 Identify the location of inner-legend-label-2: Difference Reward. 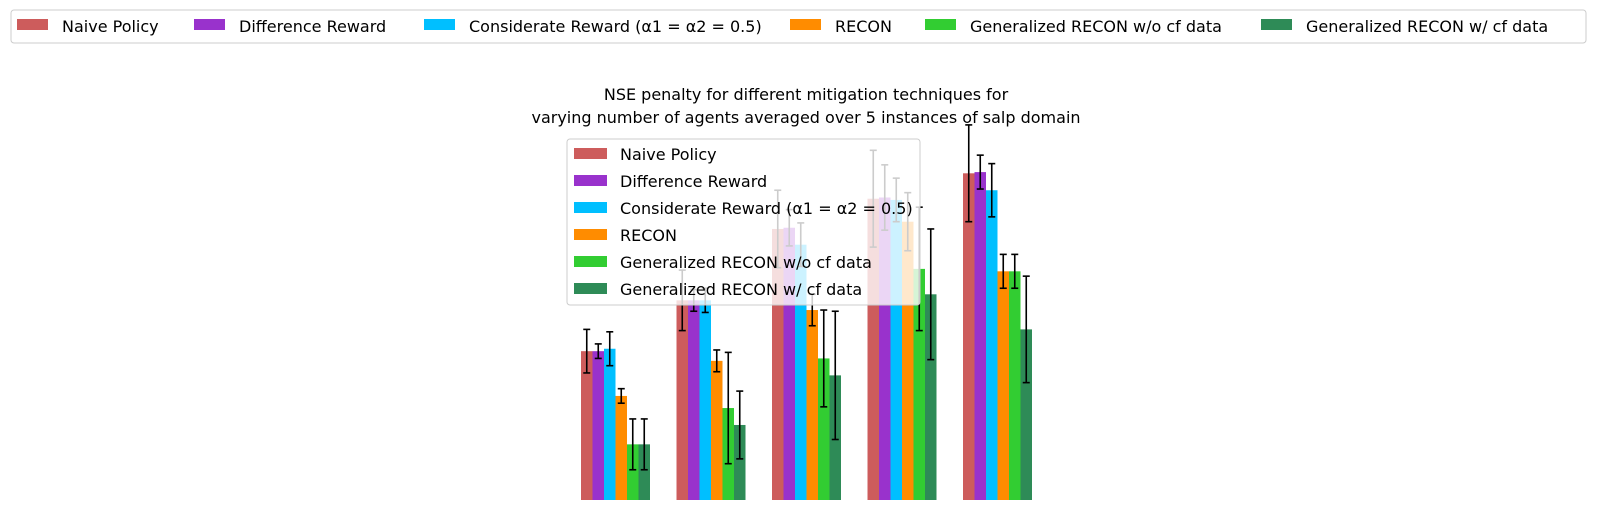
(693, 181).